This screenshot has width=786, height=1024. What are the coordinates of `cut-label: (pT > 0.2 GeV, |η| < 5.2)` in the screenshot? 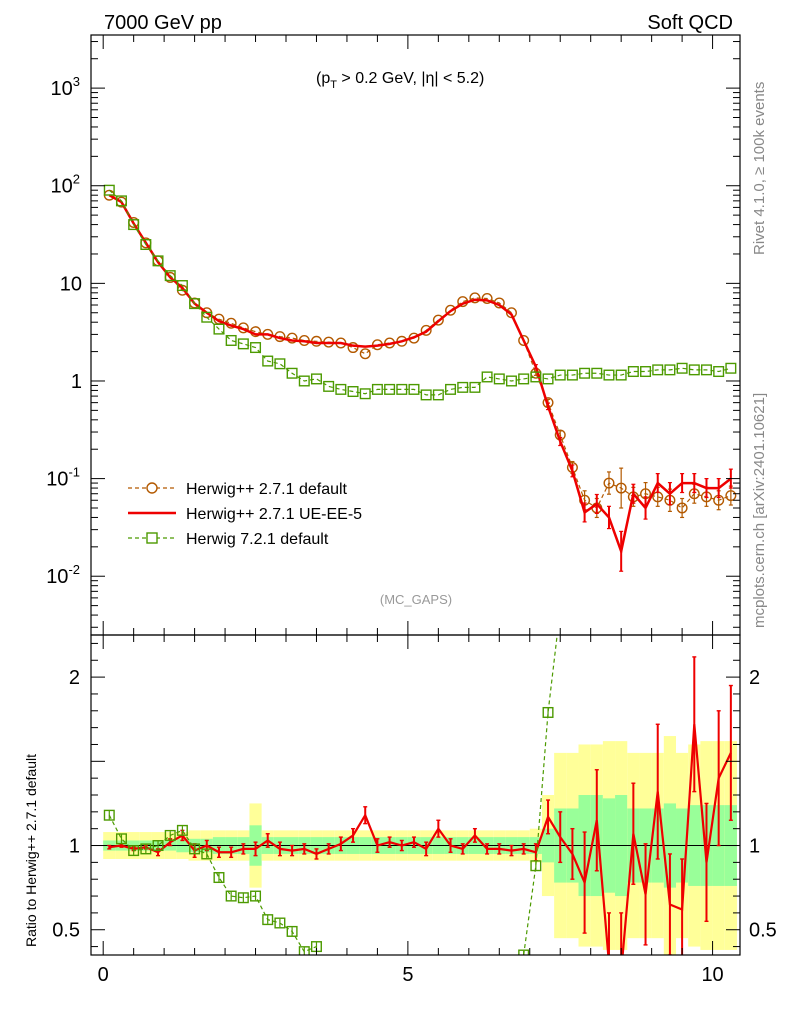 It's located at (400, 80).